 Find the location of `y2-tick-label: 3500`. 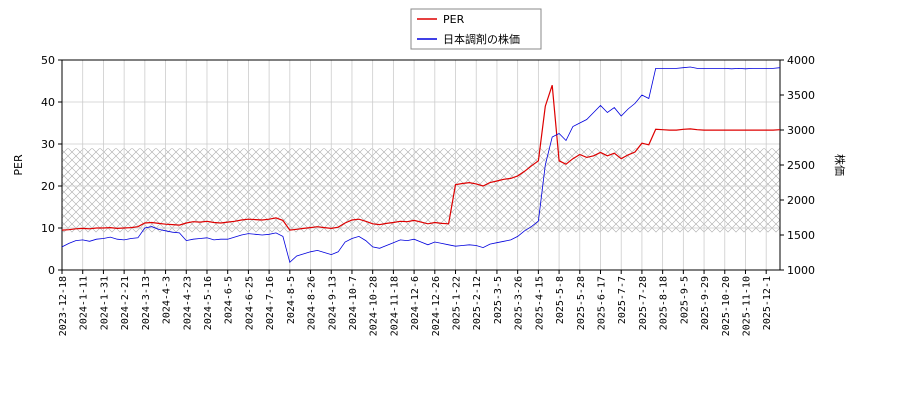

y2-tick-label: 3500 is located at coordinates (801, 95).